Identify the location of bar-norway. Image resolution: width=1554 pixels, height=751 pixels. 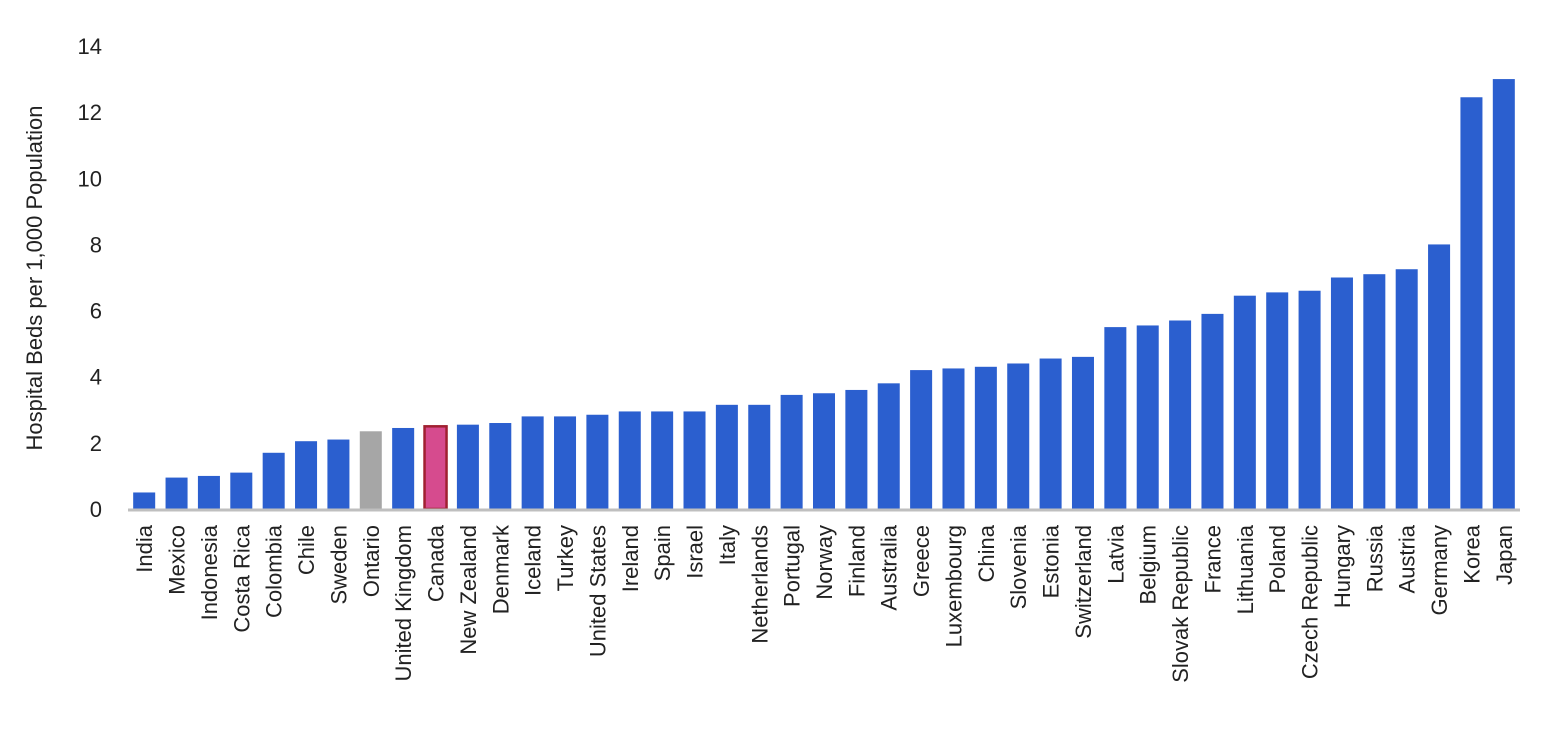
(824, 451).